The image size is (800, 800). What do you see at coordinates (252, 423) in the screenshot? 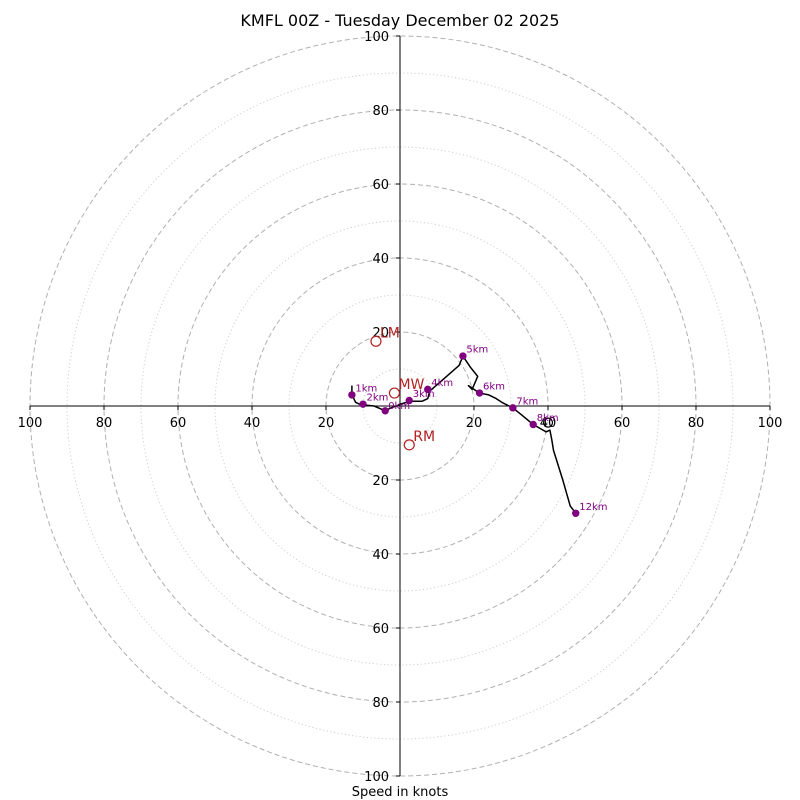
I see `x-tick-label: 40` at bounding box center [252, 423].